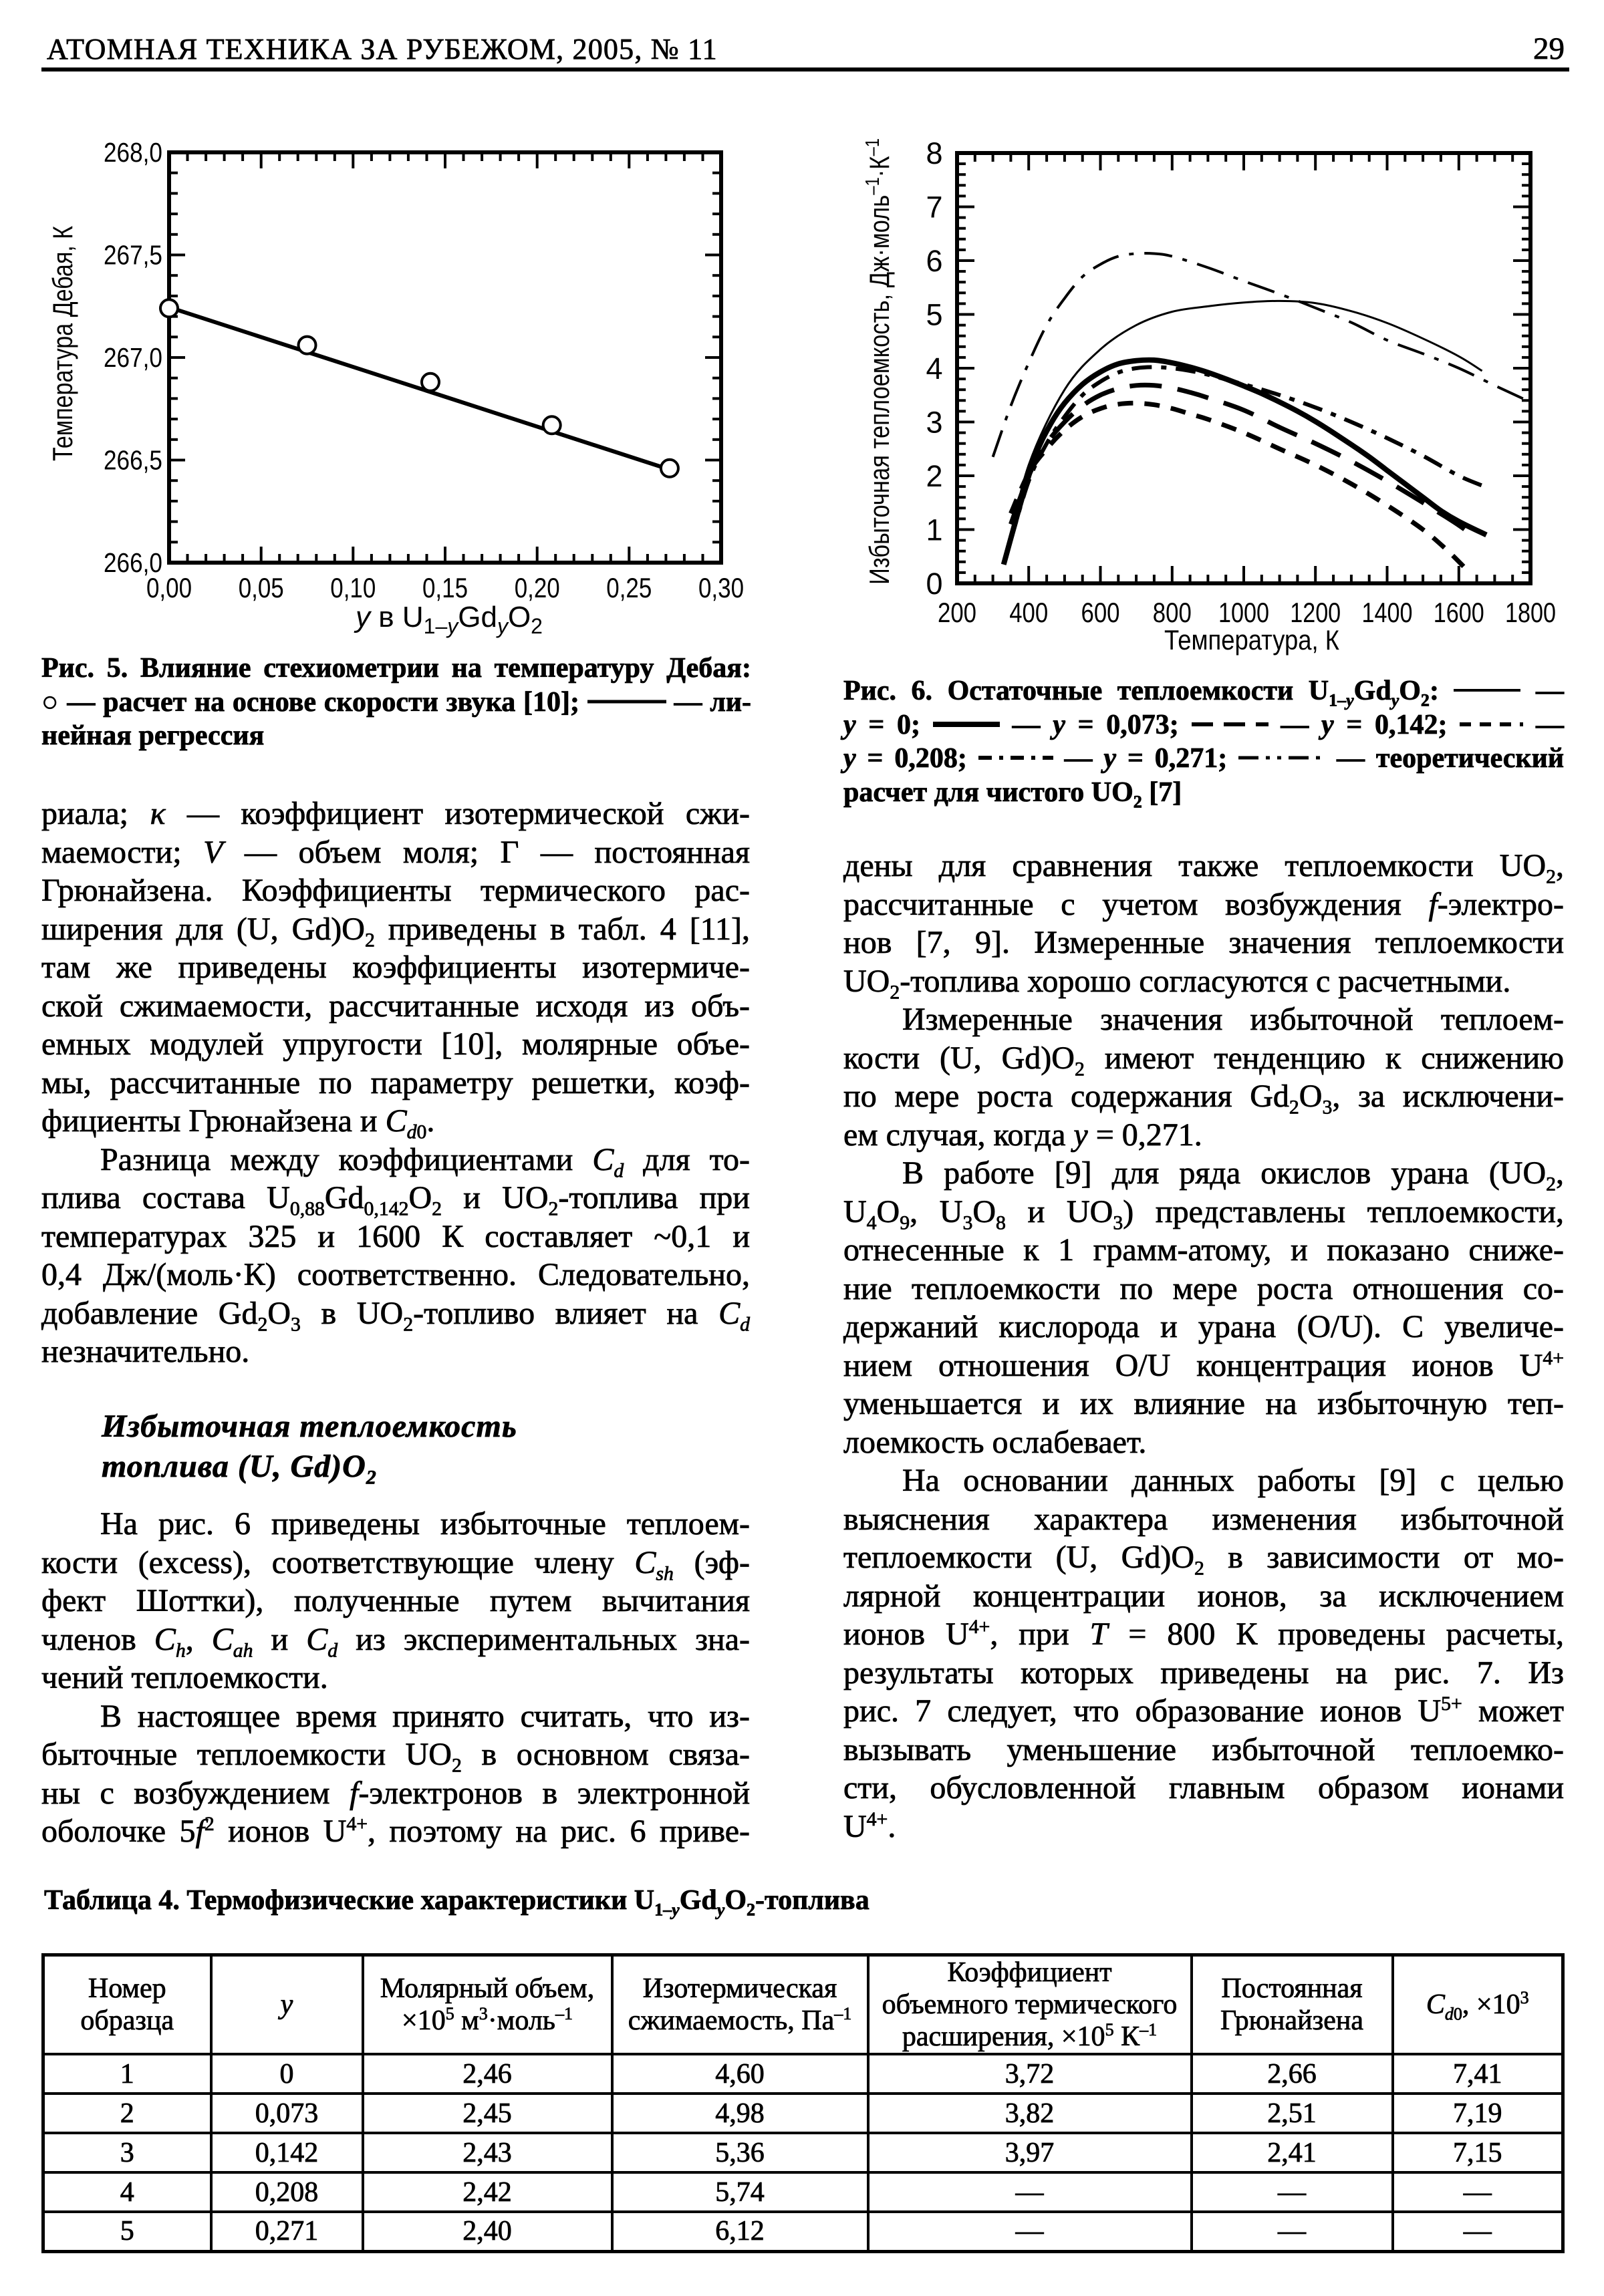 This screenshot has width=1604, height=2296. What do you see at coordinates (878, 361) in the screenshot?
I see `svg-text:Избыточная теплоемкость, Дж·мо: Избыточная теплоемкость, Дж·моль–1·К–1` at bounding box center [878, 361].